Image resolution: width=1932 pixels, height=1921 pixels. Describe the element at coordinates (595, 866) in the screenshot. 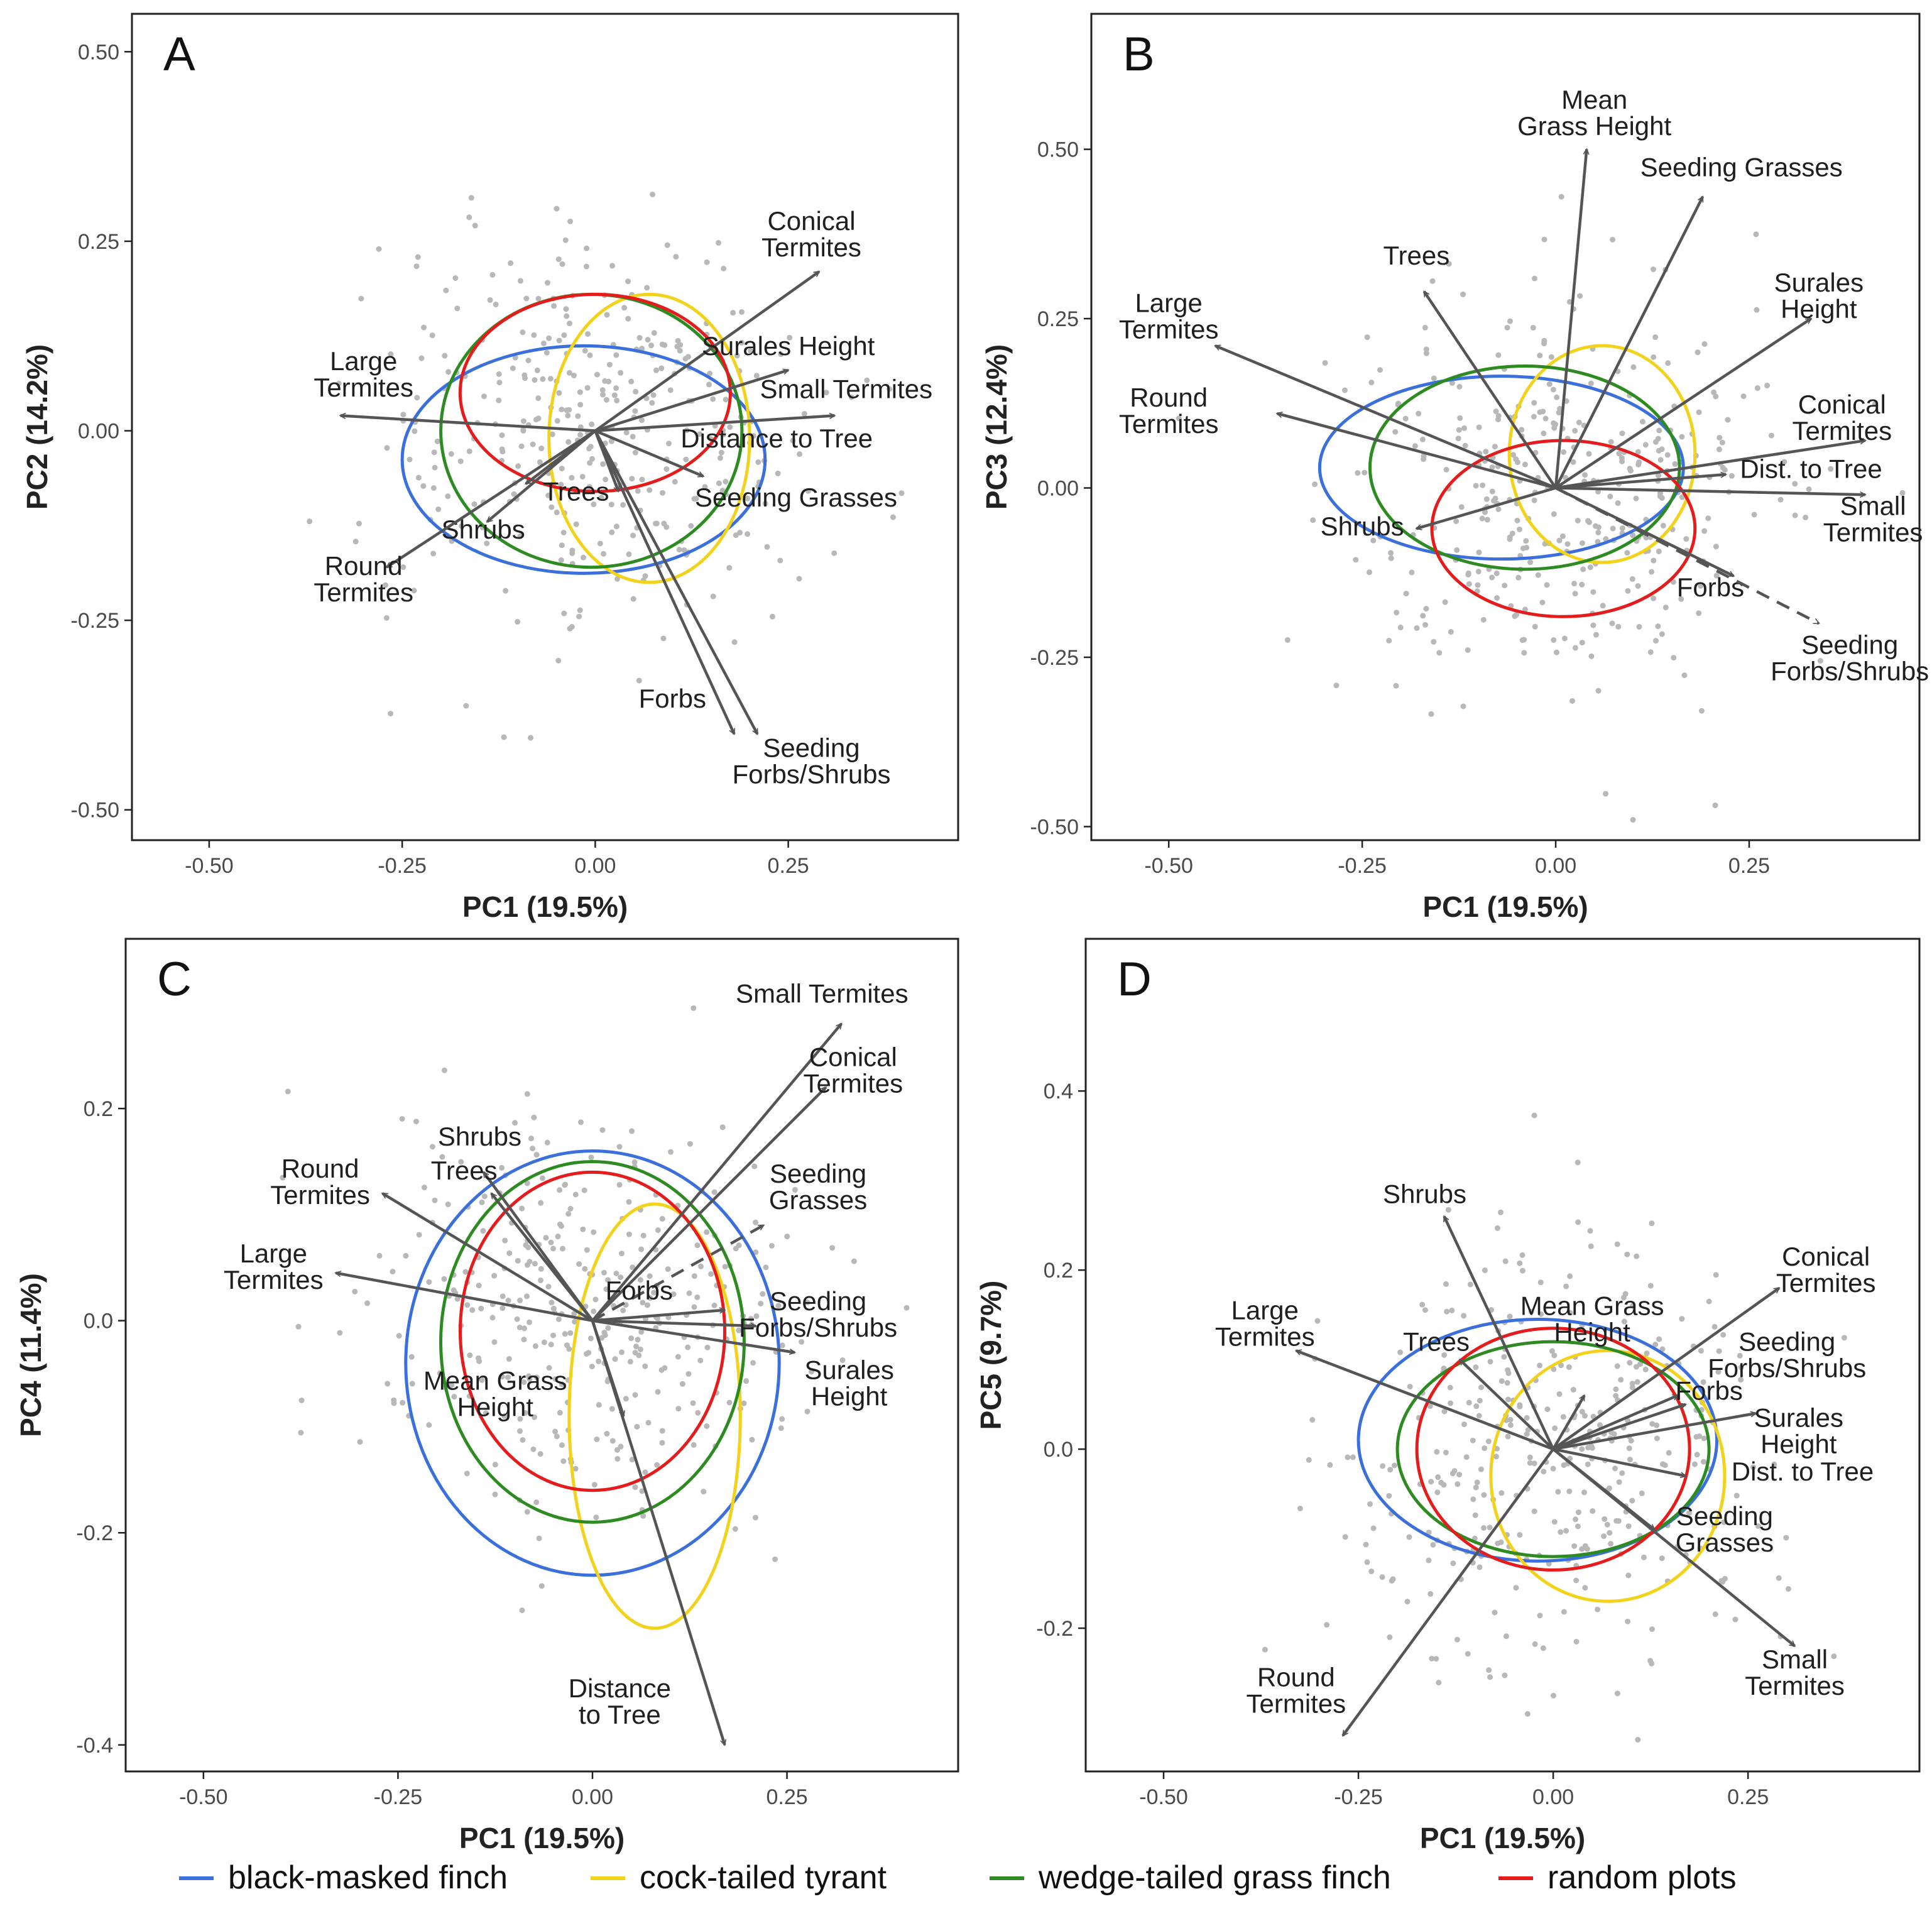

I see `x-tick-label: 0.00` at that location.